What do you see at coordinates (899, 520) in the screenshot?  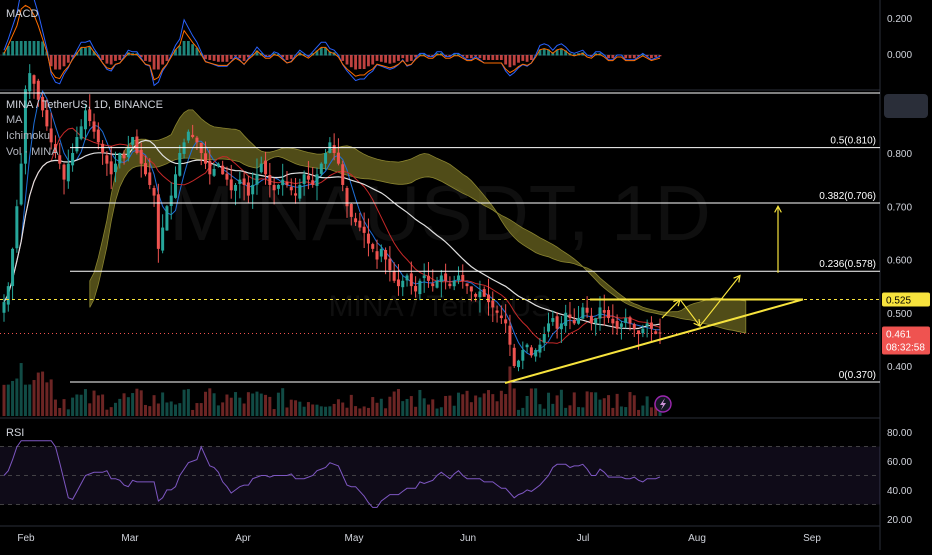 I see `rsi-axis-tick: 20.00` at bounding box center [899, 520].